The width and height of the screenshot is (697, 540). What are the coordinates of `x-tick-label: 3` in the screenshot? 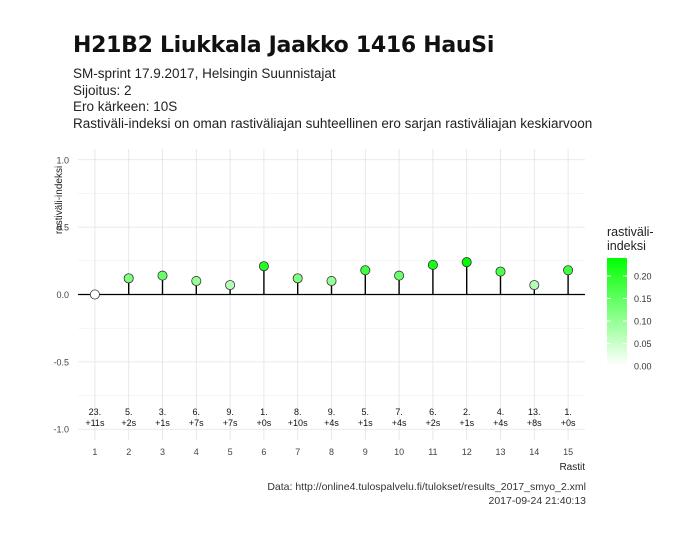 It's located at (162, 452).